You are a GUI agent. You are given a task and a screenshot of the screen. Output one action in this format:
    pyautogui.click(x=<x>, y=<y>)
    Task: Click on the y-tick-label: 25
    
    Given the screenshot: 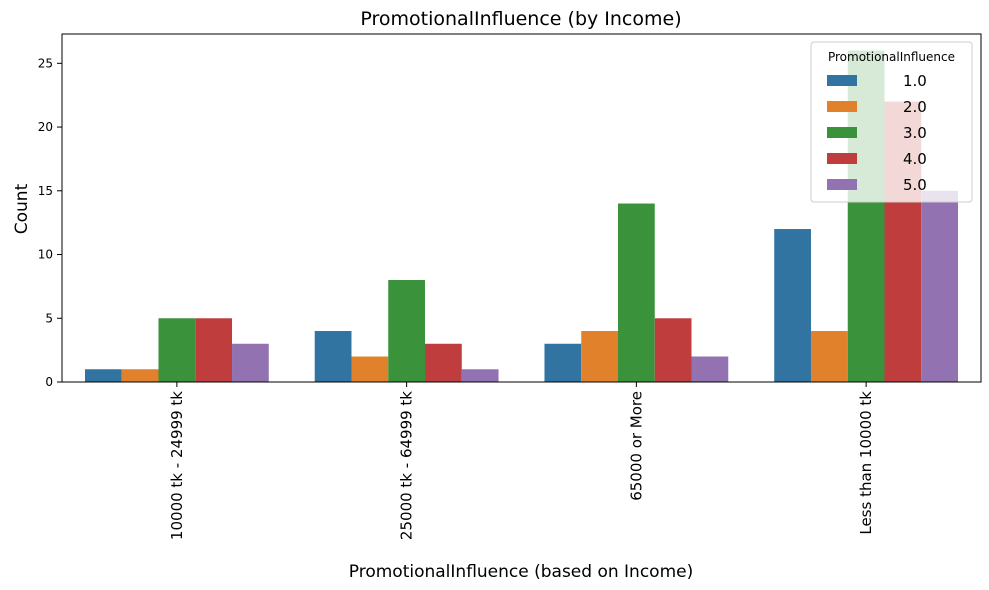 What is the action you would take?
    pyautogui.click(x=45, y=63)
    